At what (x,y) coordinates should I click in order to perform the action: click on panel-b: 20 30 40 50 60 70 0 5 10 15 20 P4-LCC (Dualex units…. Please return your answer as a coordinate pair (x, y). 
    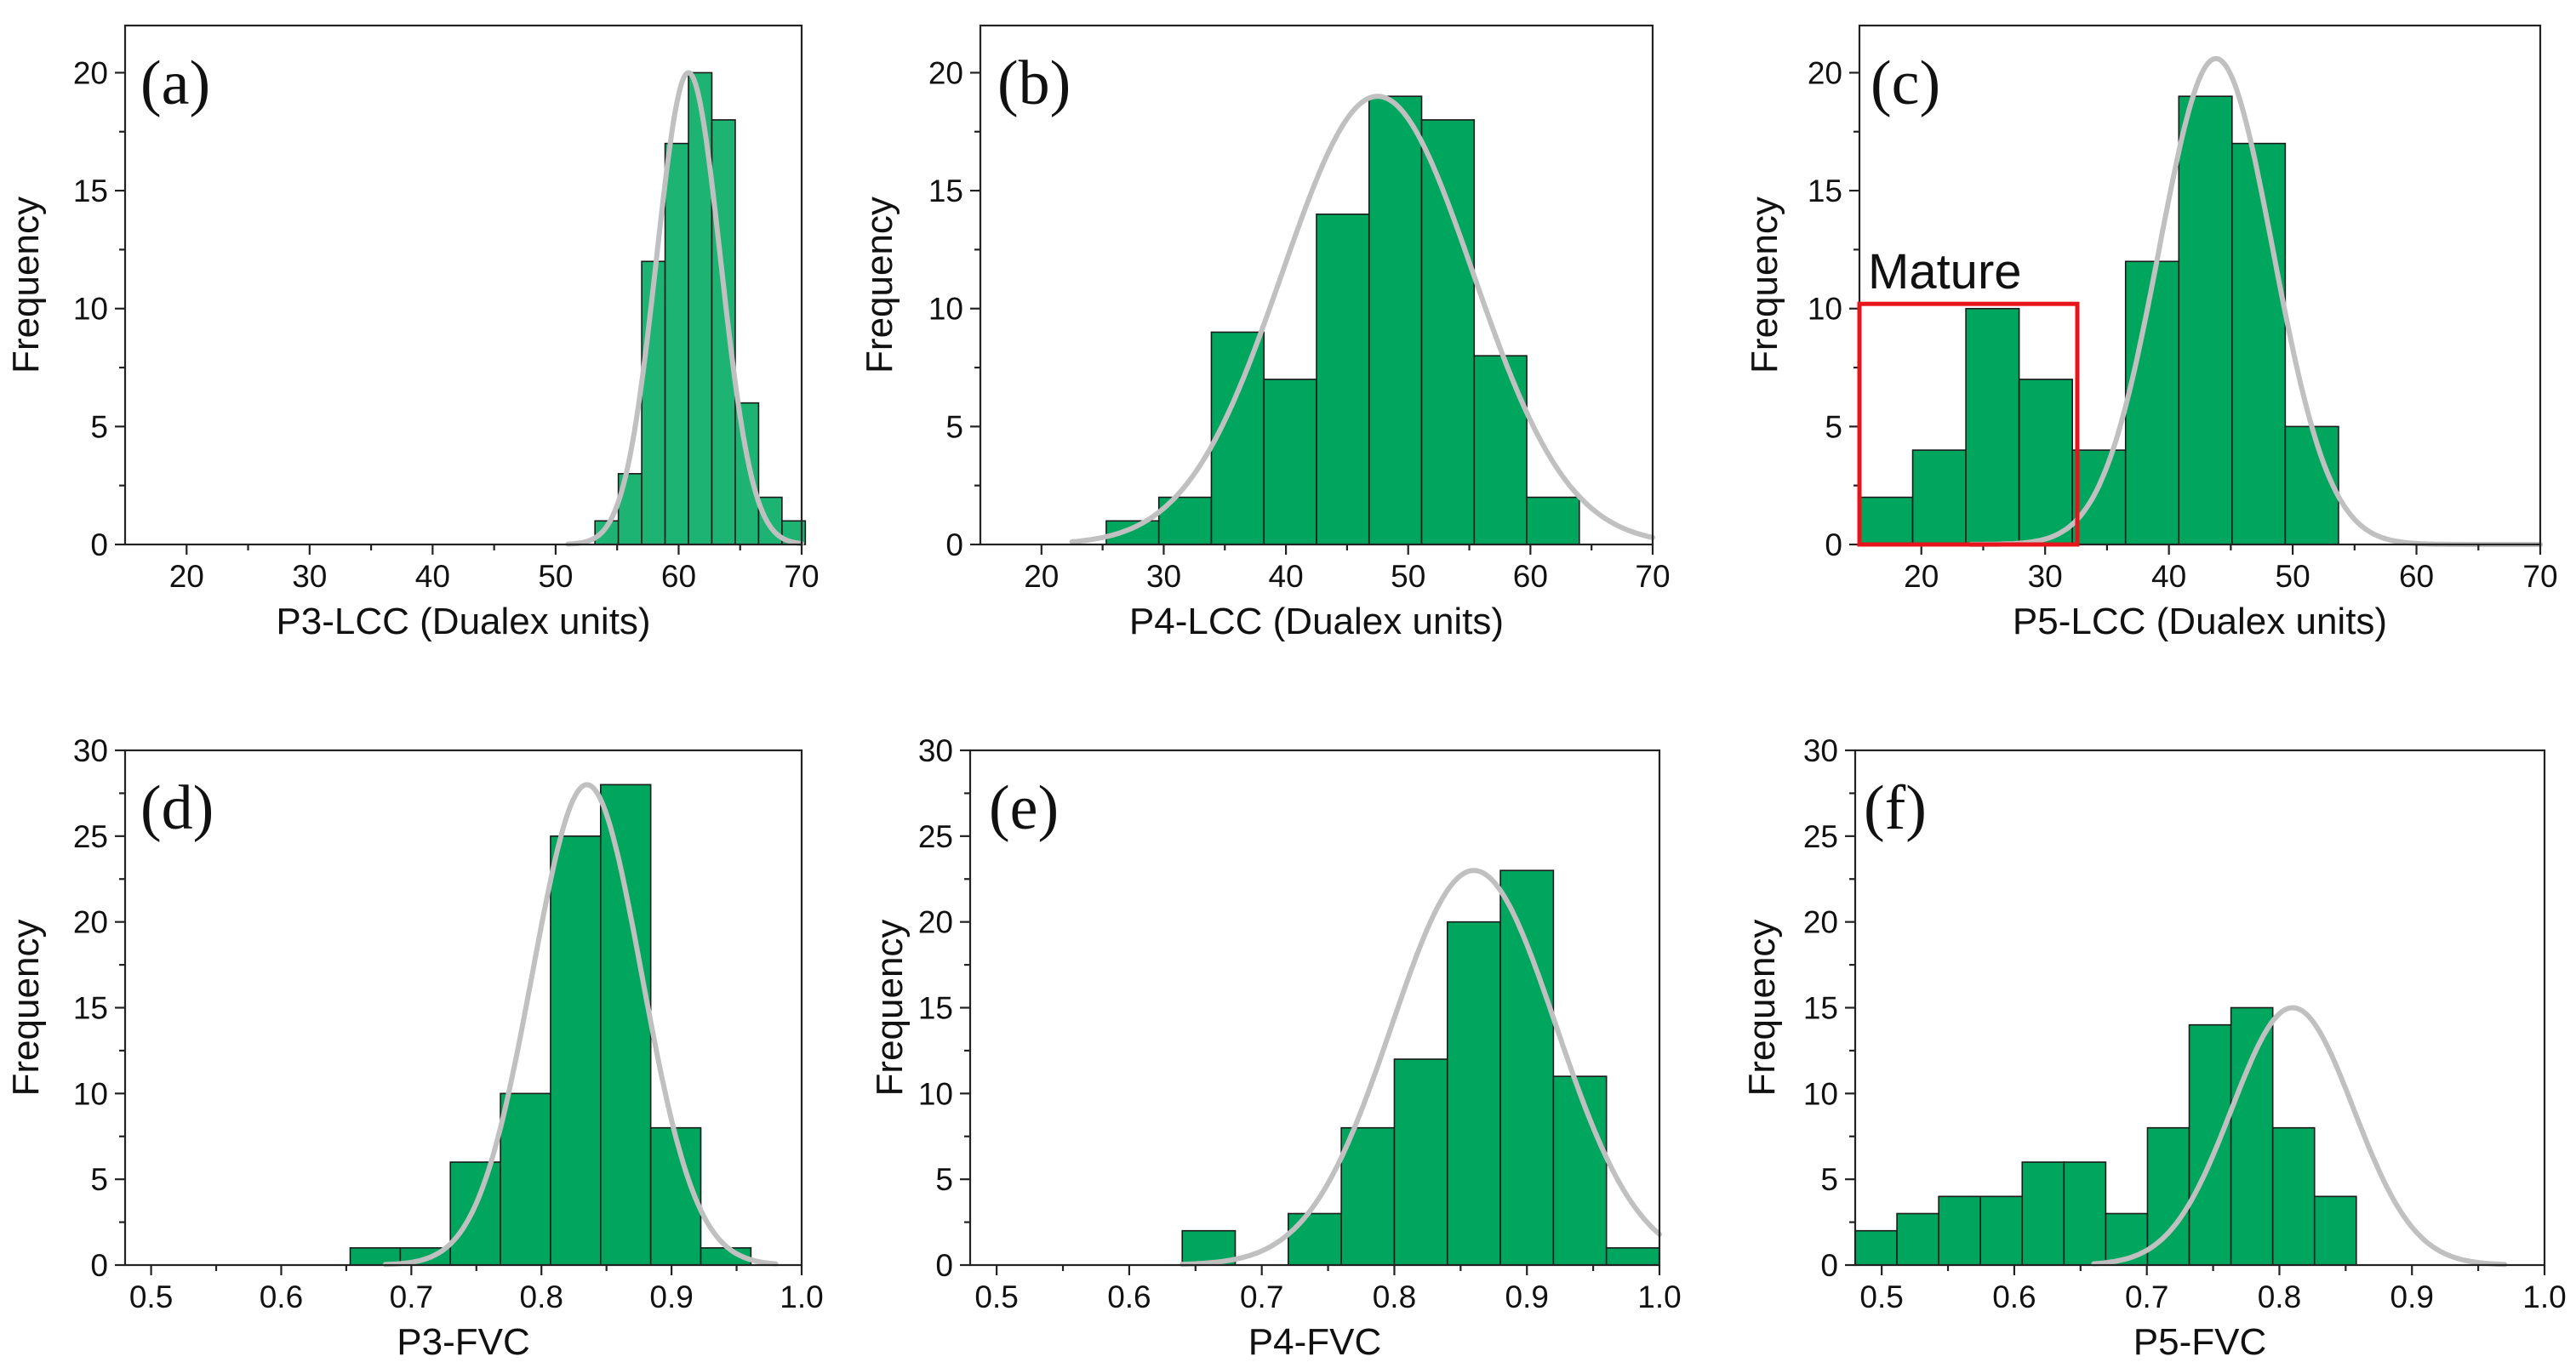
    Looking at the image, I should click on (1265, 333).